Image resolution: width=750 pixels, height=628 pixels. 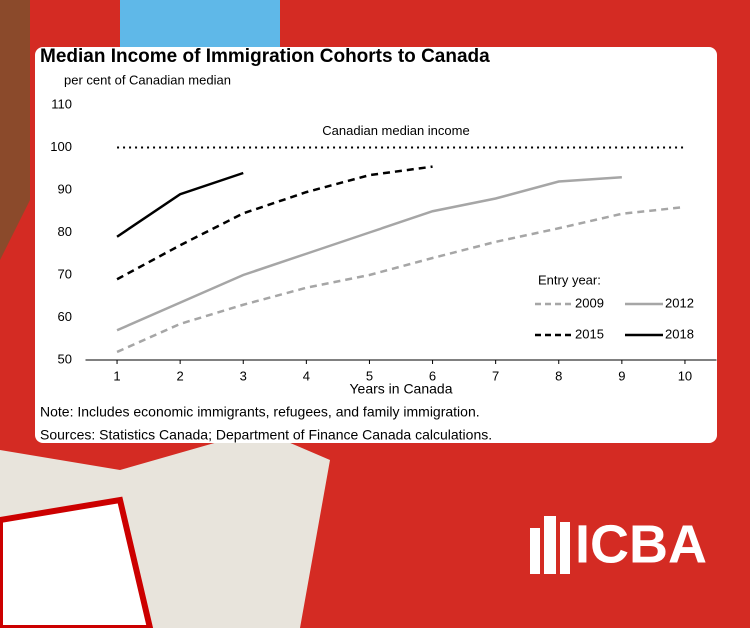 I want to click on x-tick-label: 8, so click(x=558, y=375).